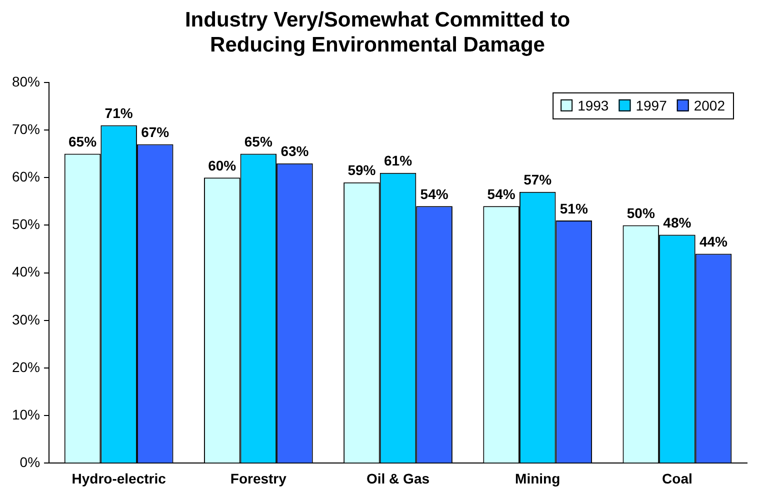  Describe the element at coordinates (155, 132) in the screenshot. I see `data-label: 67%` at that location.